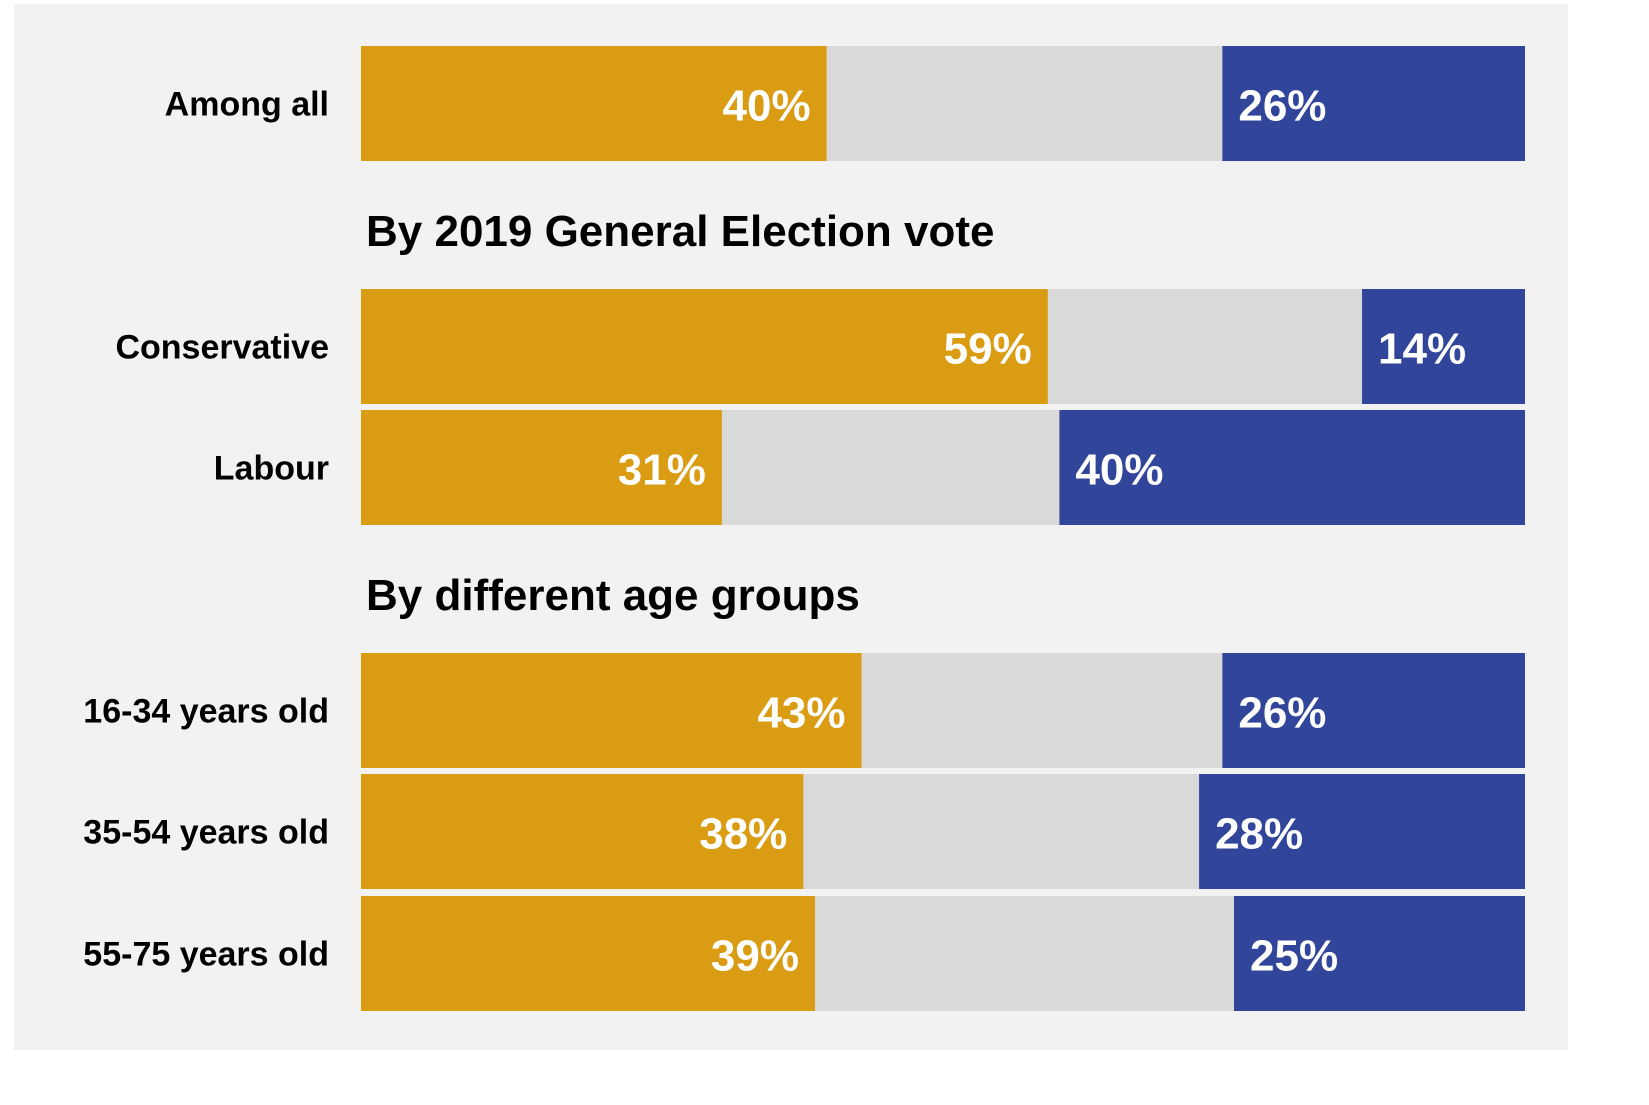 The width and height of the screenshot is (1649, 1105). Describe the element at coordinates (680, 231) in the screenshot. I see `section-heading: By 2019 General Election vote` at that location.